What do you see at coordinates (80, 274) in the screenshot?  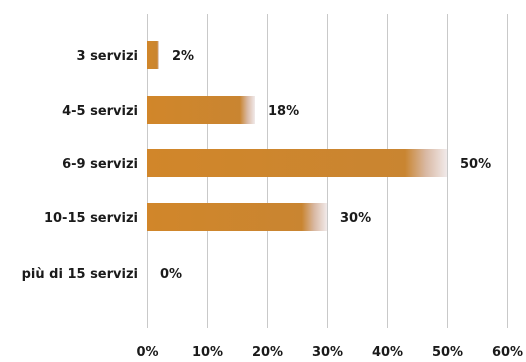 I see `category-label: più di 15 servizi` at bounding box center [80, 274].